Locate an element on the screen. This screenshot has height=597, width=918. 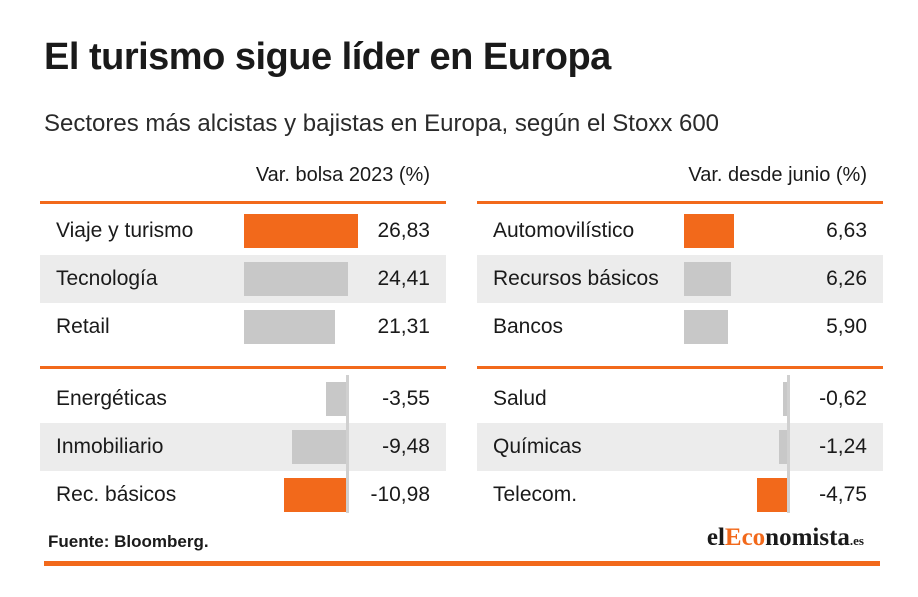
category-label: Rec. básicos is located at coordinates (116, 494).